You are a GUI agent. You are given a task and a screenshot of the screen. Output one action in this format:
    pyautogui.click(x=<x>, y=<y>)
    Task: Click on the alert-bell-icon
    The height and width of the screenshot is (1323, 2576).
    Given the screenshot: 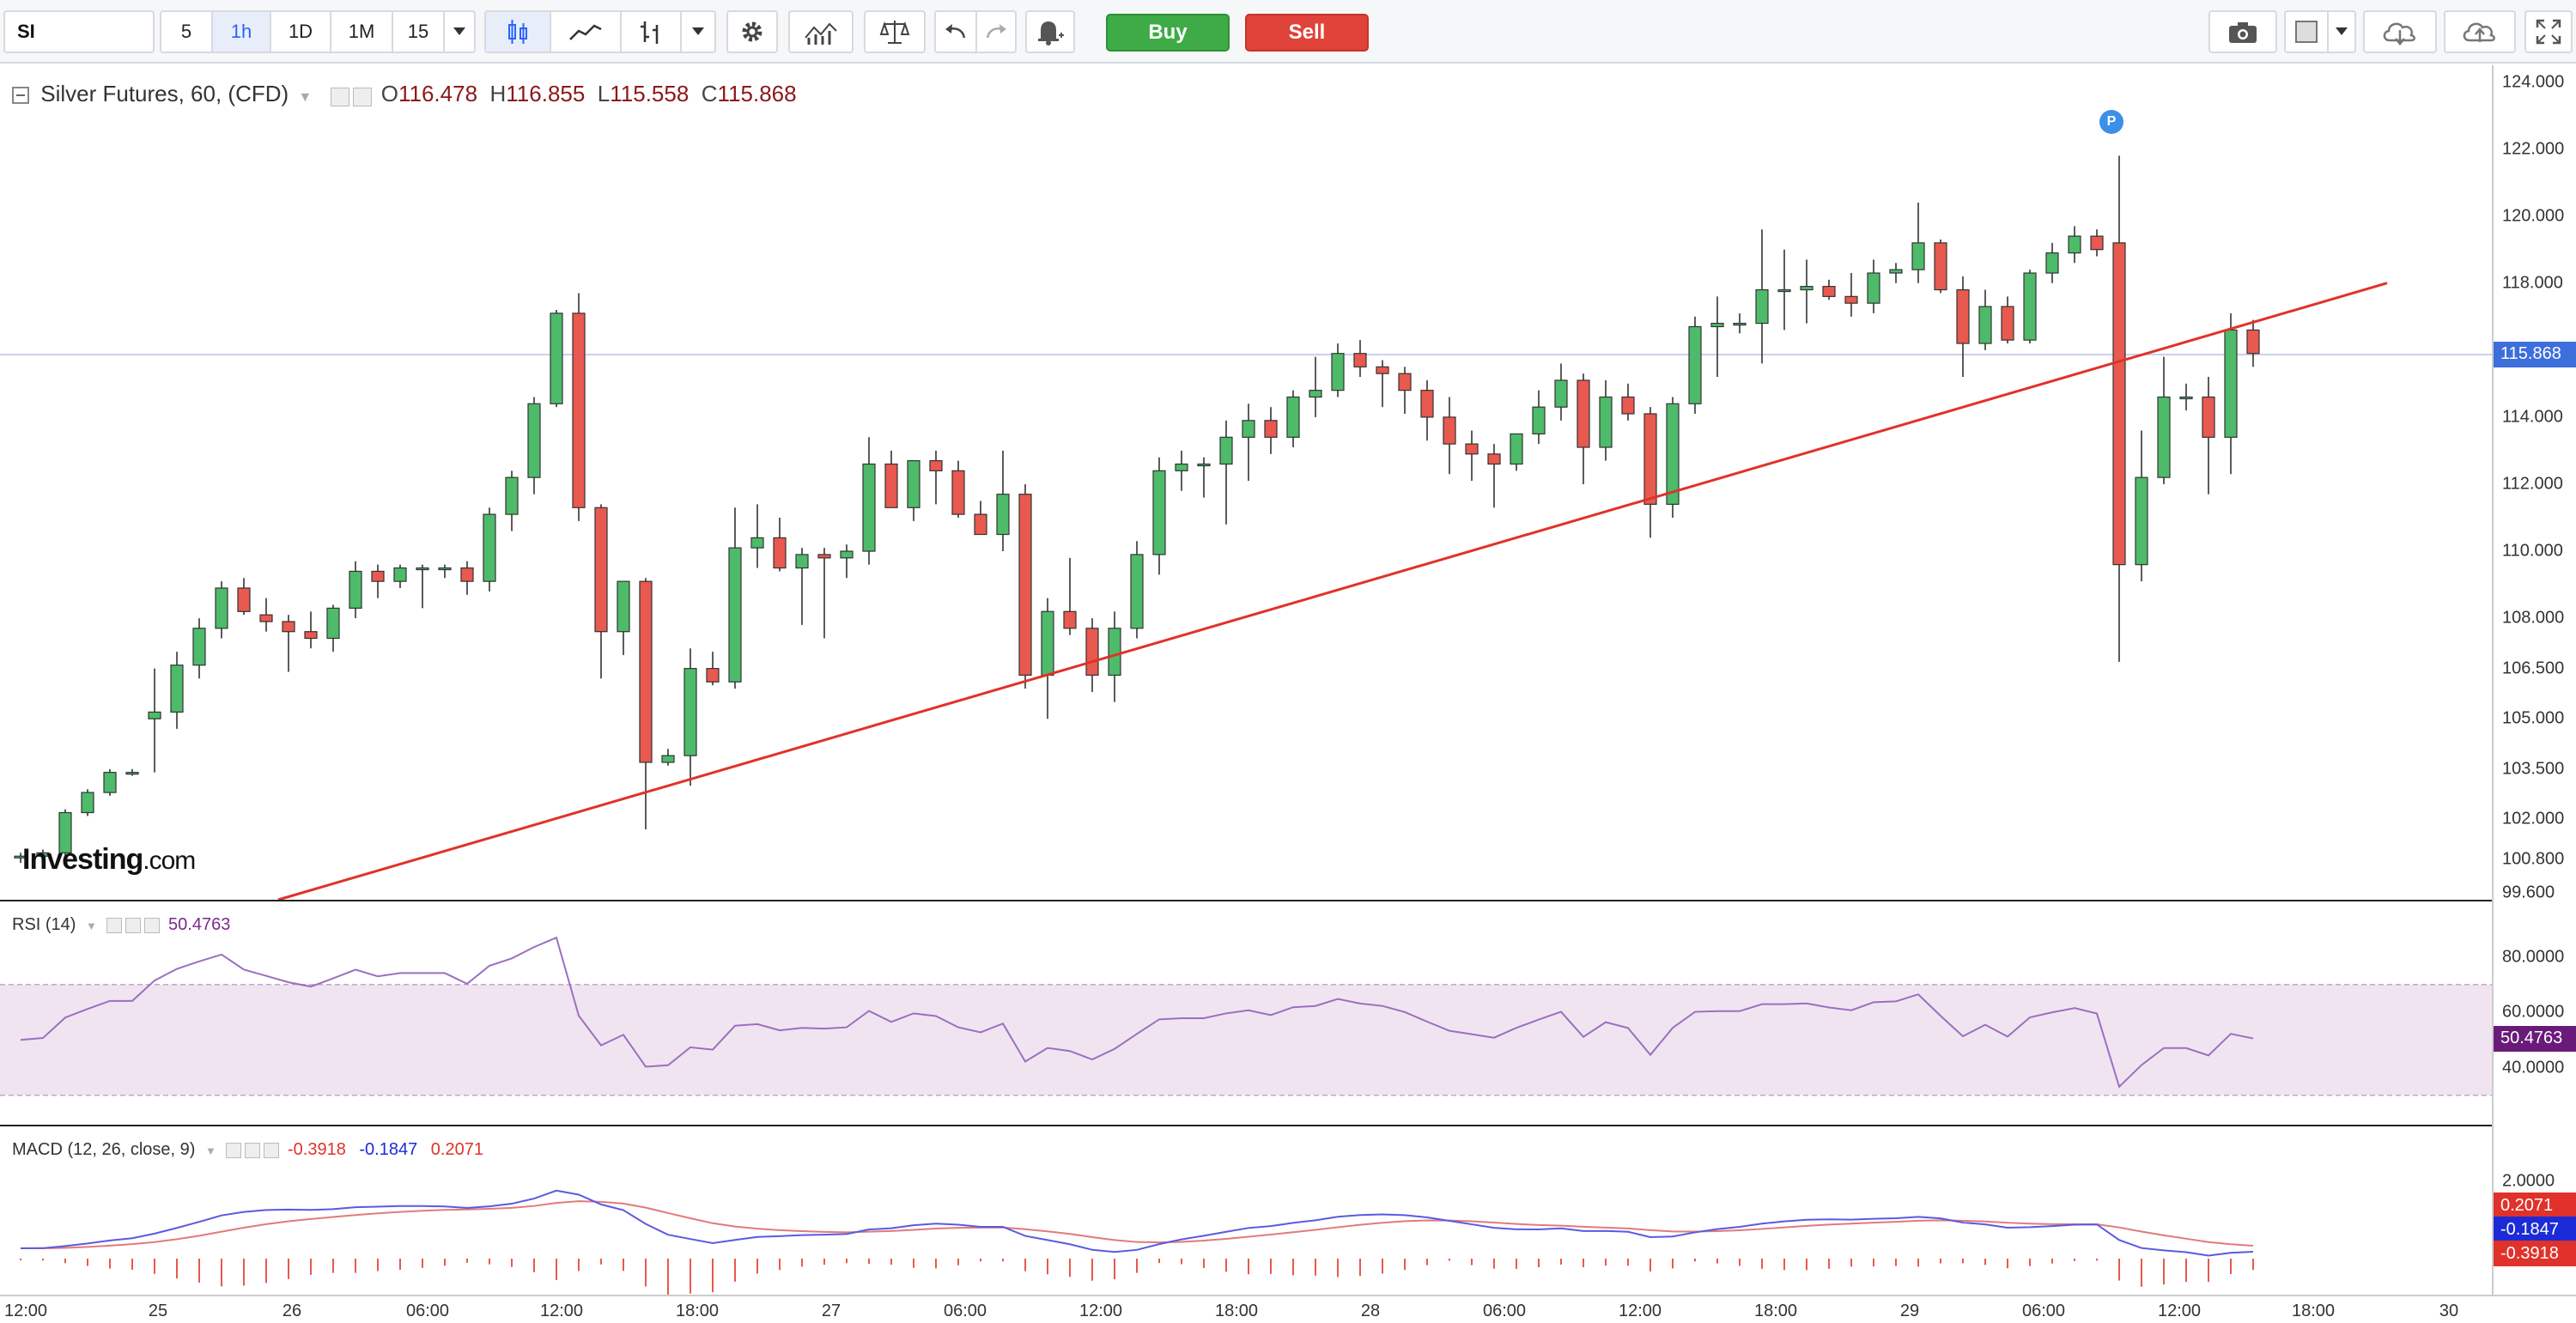 What is the action you would take?
    pyautogui.click(x=1050, y=32)
    